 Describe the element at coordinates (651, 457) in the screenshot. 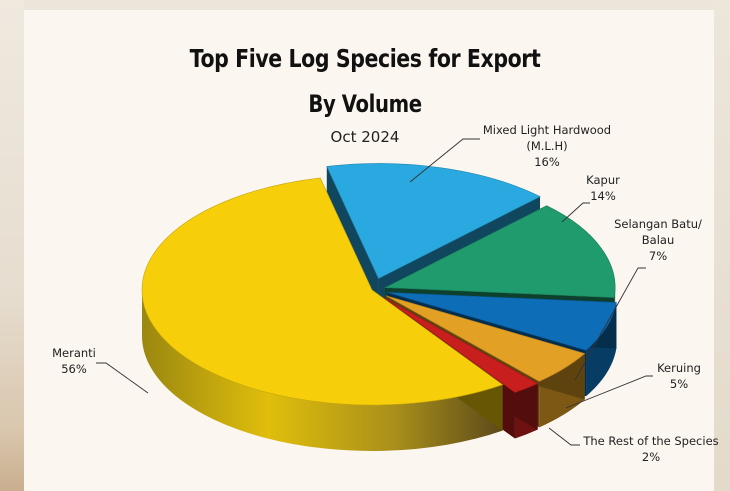

I see `slice-percent-label: 2%` at that location.